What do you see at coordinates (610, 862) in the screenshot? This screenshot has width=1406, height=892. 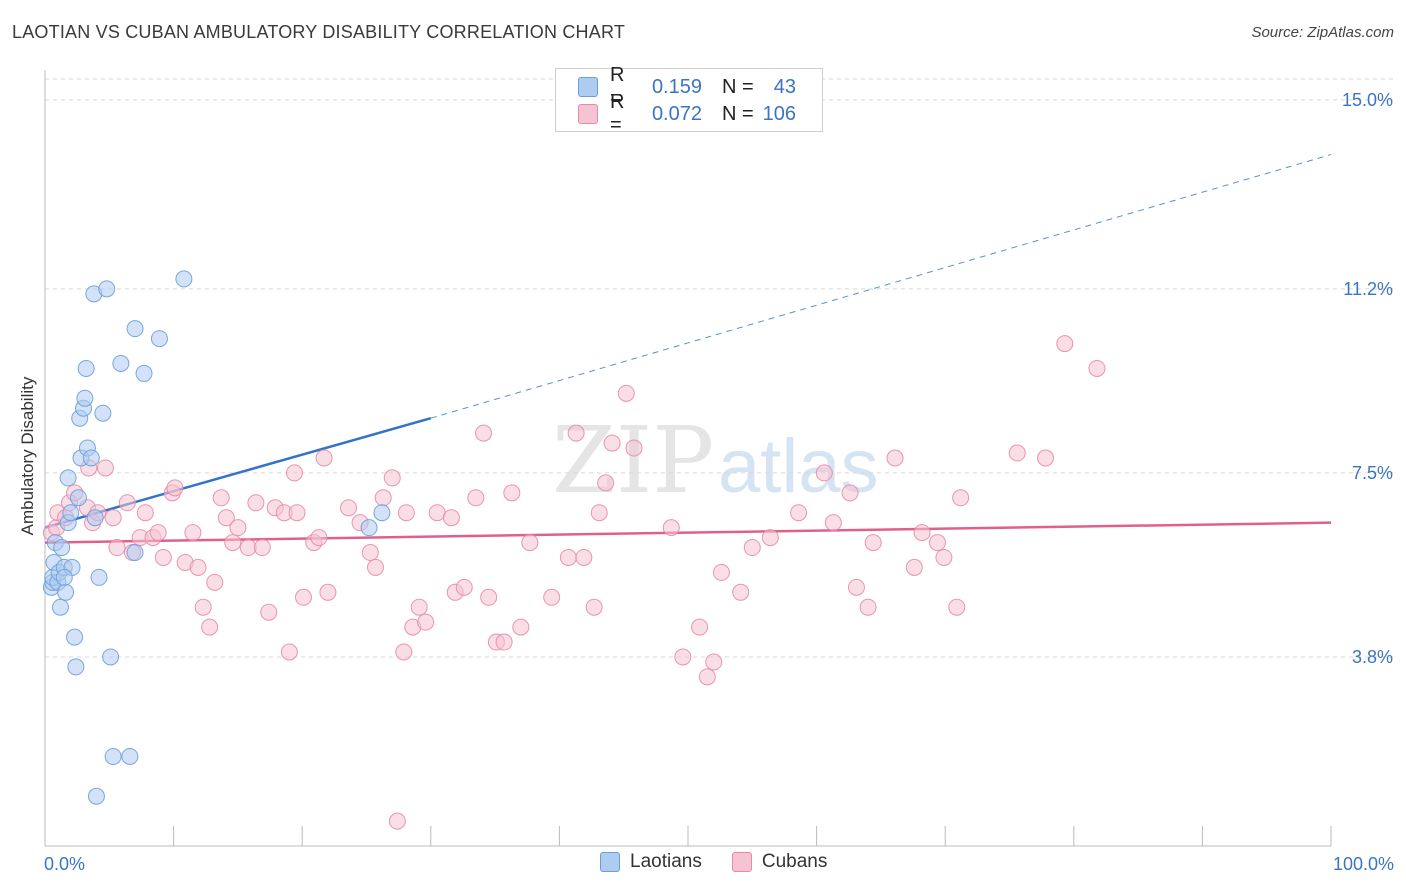 I see `laotians-legend-swatch` at bounding box center [610, 862].